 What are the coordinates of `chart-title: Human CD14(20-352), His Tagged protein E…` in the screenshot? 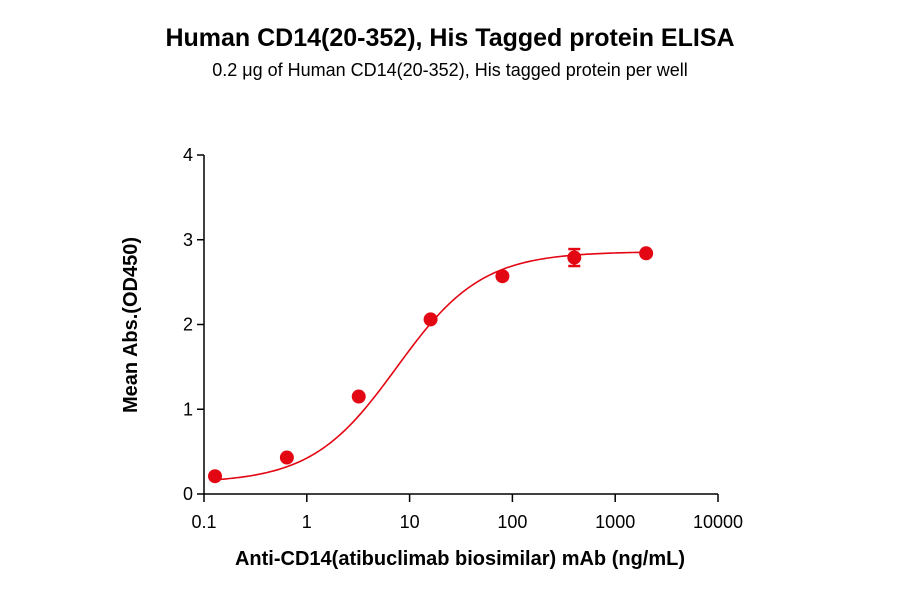 It's located at (450, 38).